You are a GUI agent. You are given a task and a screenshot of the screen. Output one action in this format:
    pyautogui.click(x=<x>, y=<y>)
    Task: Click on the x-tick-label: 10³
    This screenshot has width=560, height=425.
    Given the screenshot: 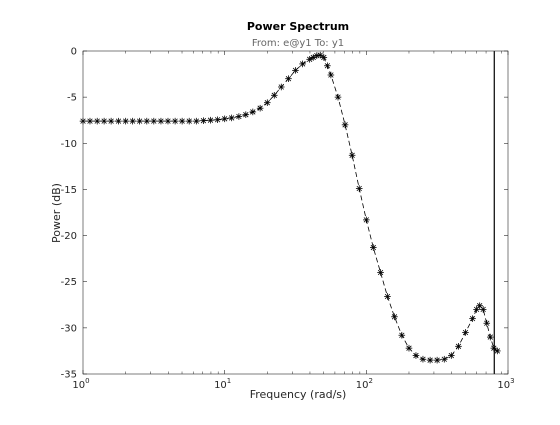 What is the action you would take?
    pyautogui.click(x=505, y=384)
    